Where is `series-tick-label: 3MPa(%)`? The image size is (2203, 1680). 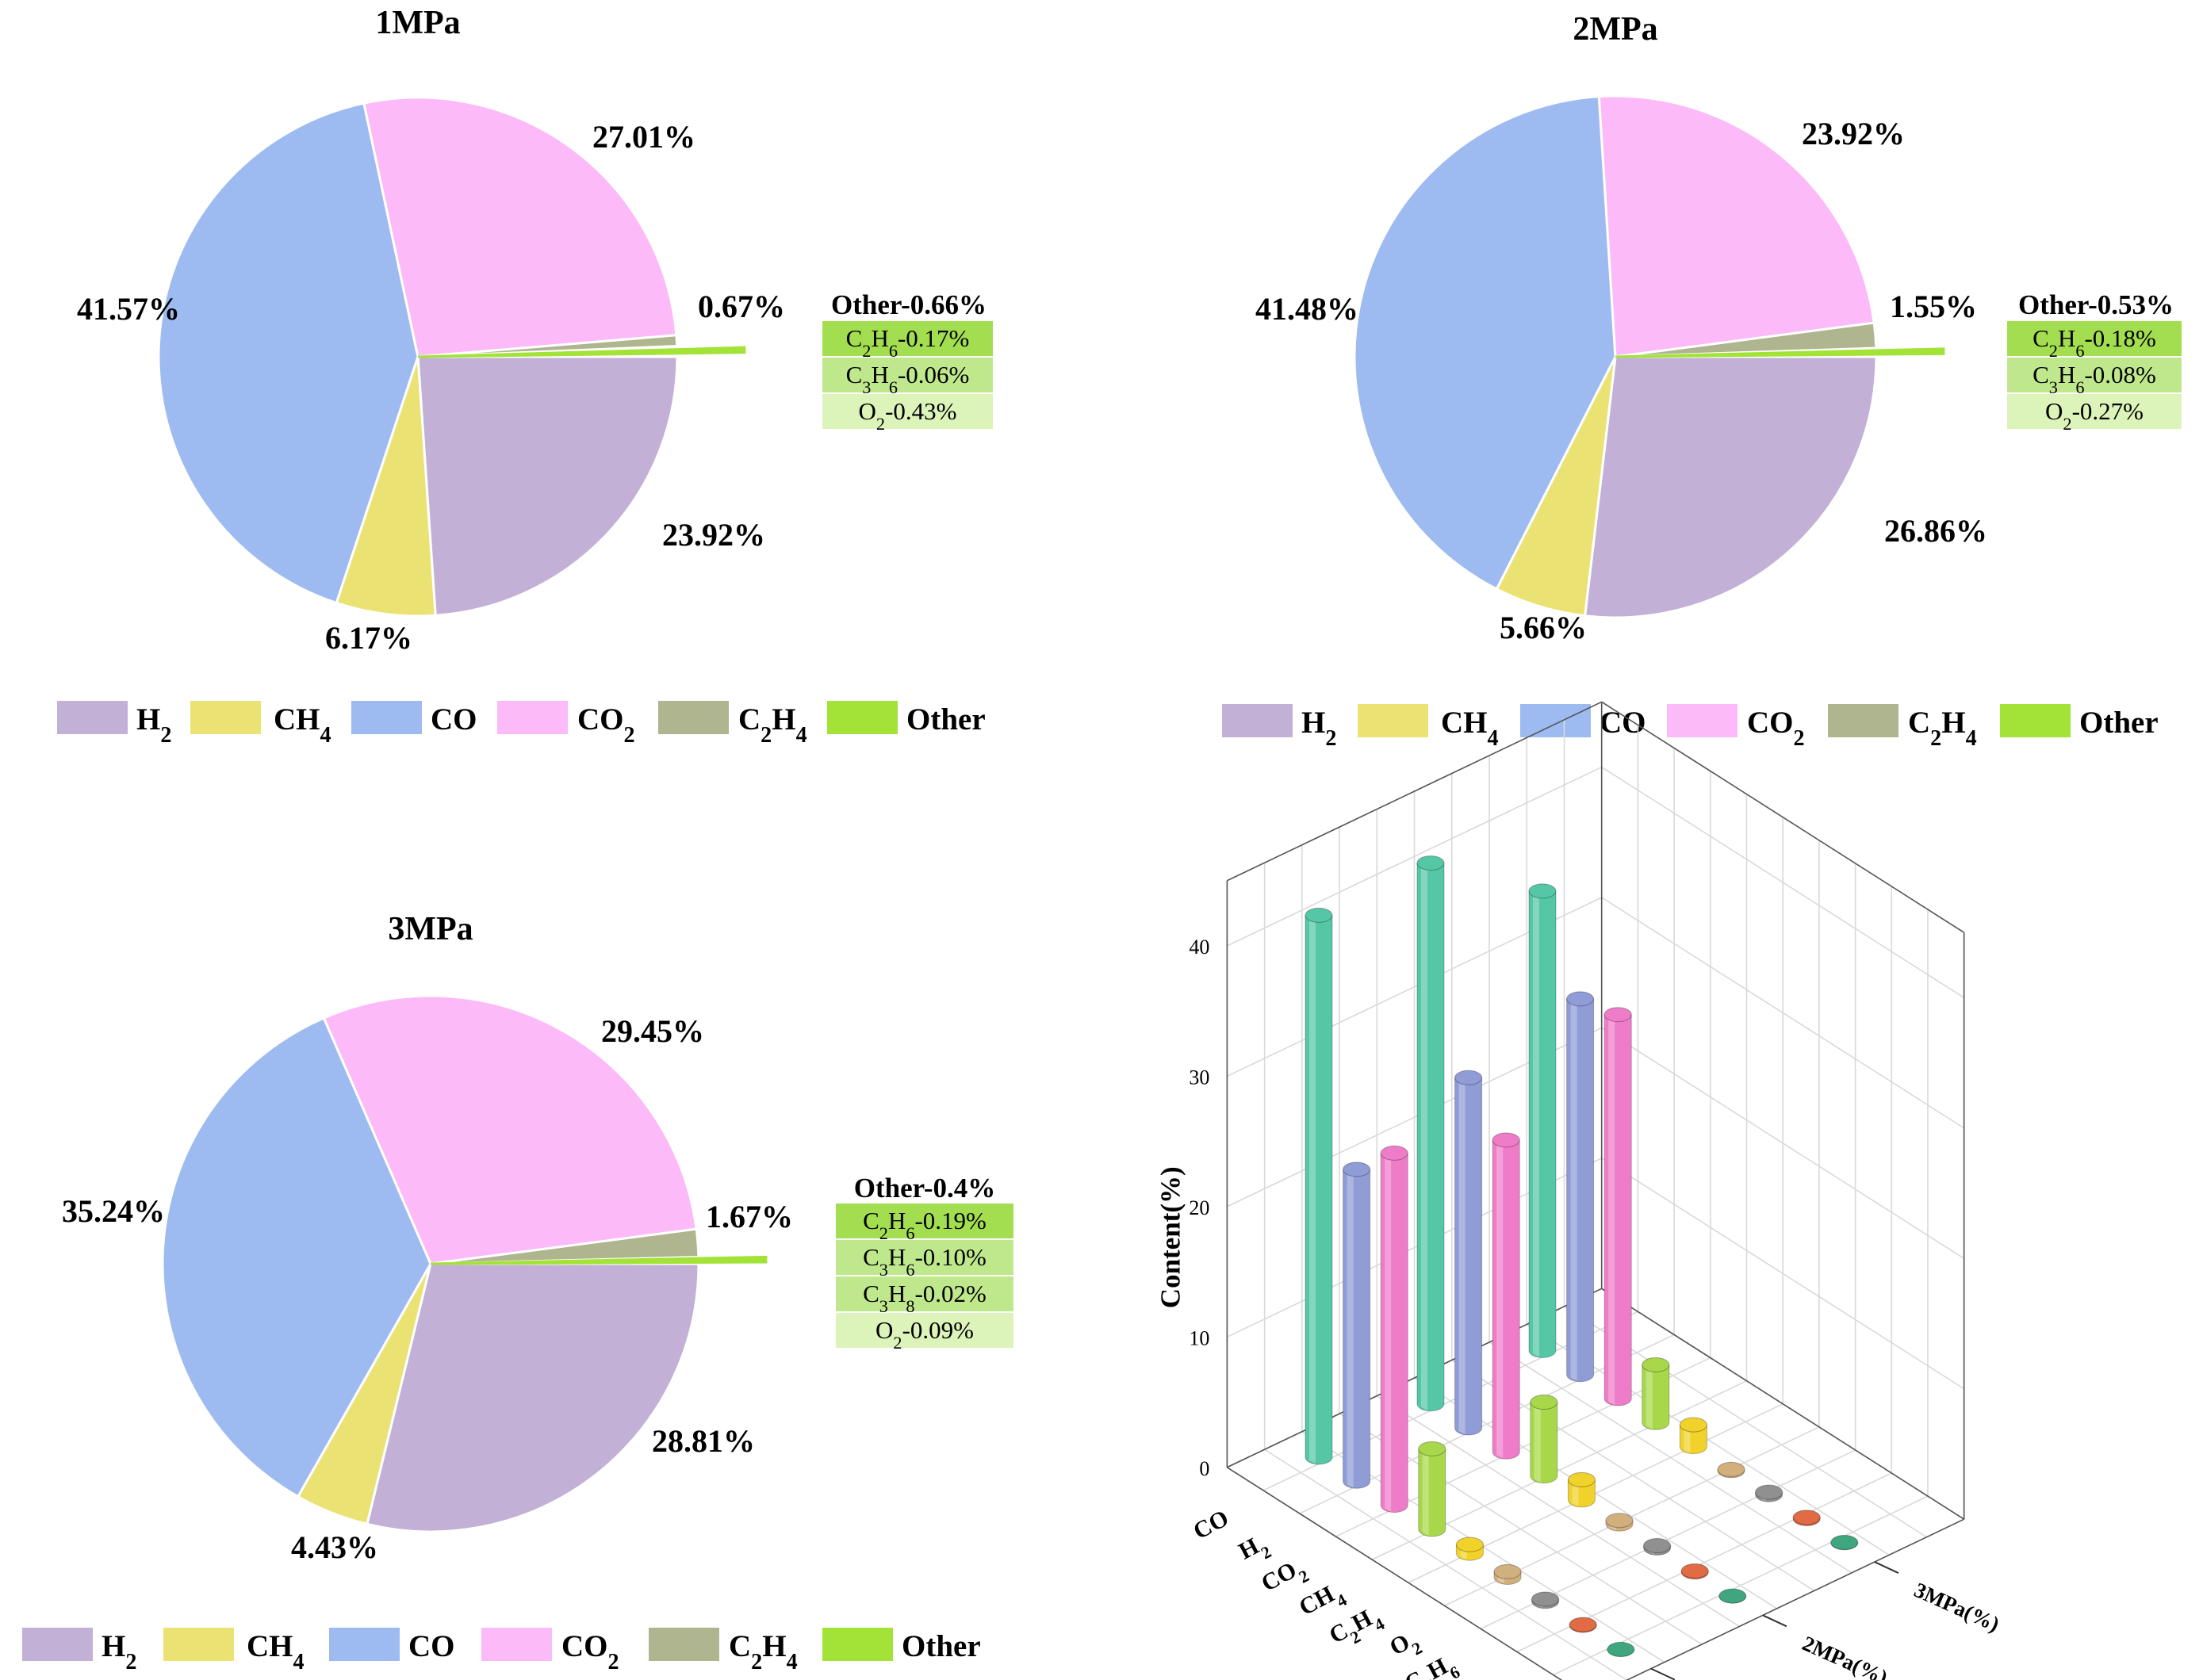
series-tick-label: 3MPa(%) is located at coordinates (1956, 1607).